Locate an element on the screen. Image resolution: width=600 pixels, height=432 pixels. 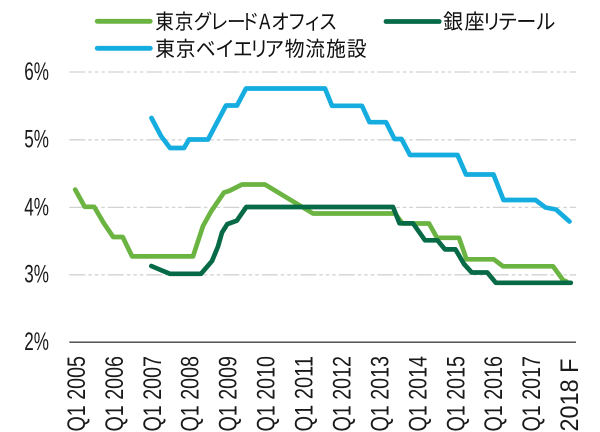
svg-text: 3% is located at coordinates (36, 275).